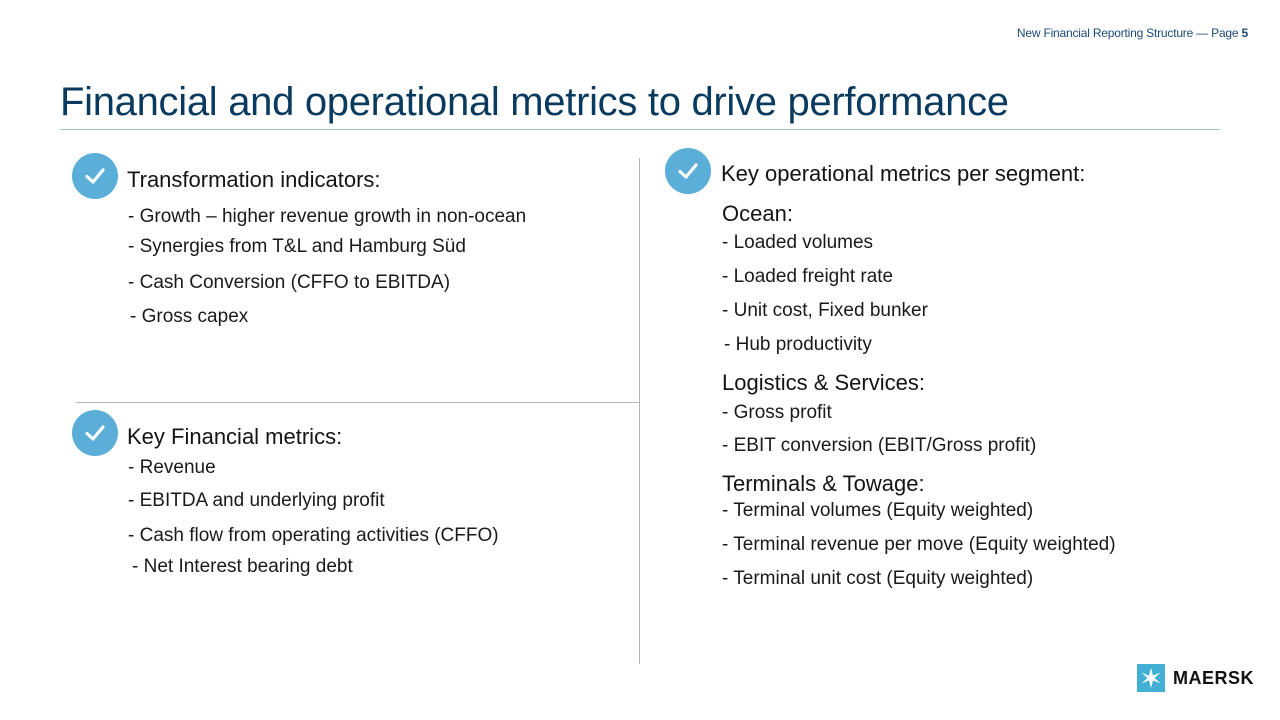 This screenshot has height=720, width=1280. I want to click on ocean-item: - Unit cost, Fixed bunker, so click(825, 310).